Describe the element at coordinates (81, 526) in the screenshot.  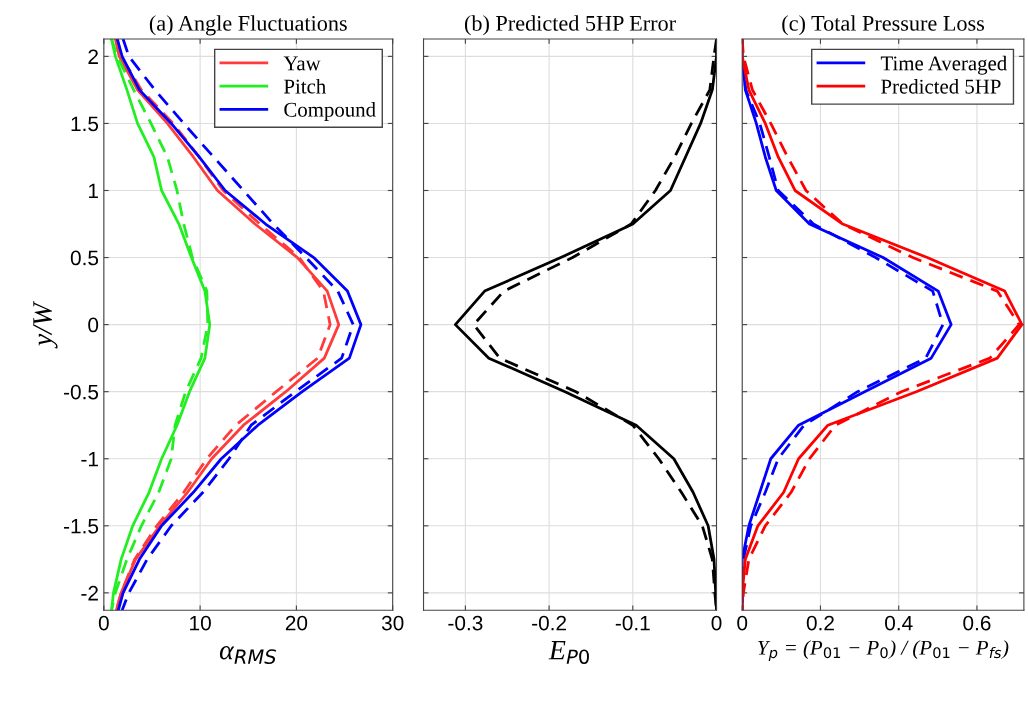
I see `y-tick-label: -1.5` at that location.